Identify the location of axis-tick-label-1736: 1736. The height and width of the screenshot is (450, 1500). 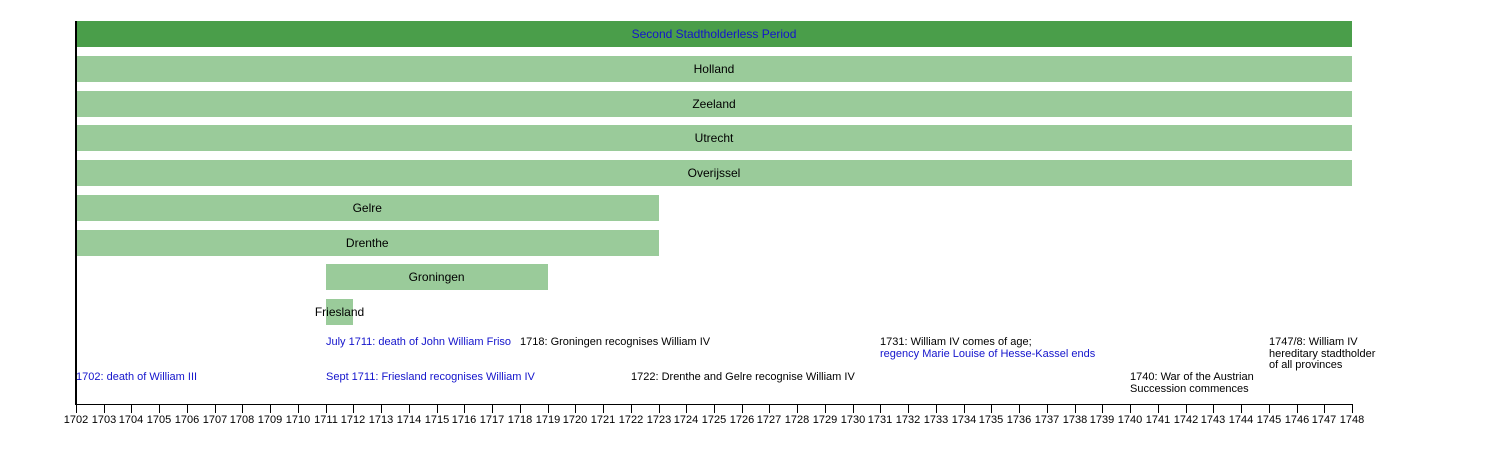
(1019, 420).